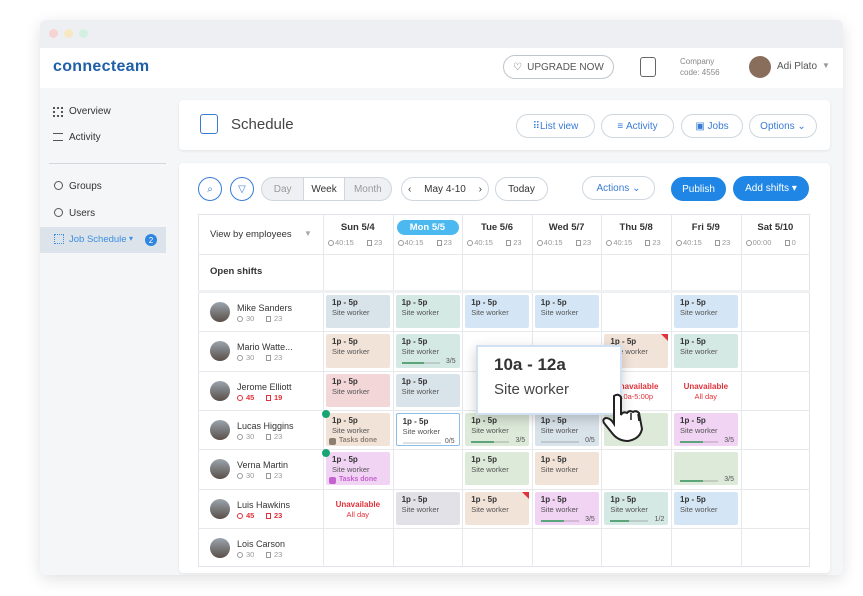 This screenshot has height=596, width=863. I want to click on view-option: Week, so click(324, 189).